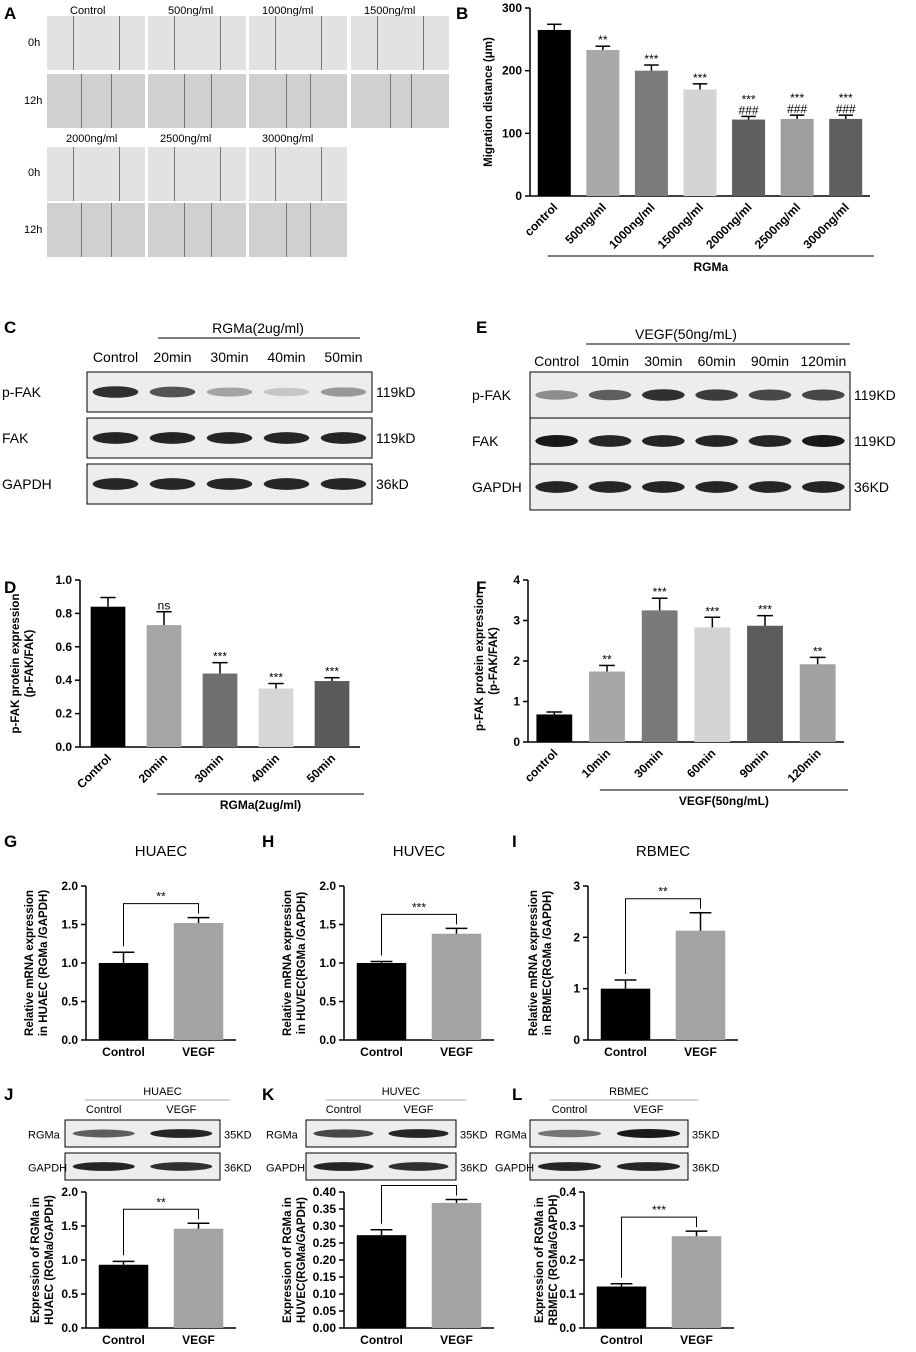  Describe the element at coordinates (260, 805) in the screenshot. I see `group-label: RGMa(2ug/ml)` at that location.